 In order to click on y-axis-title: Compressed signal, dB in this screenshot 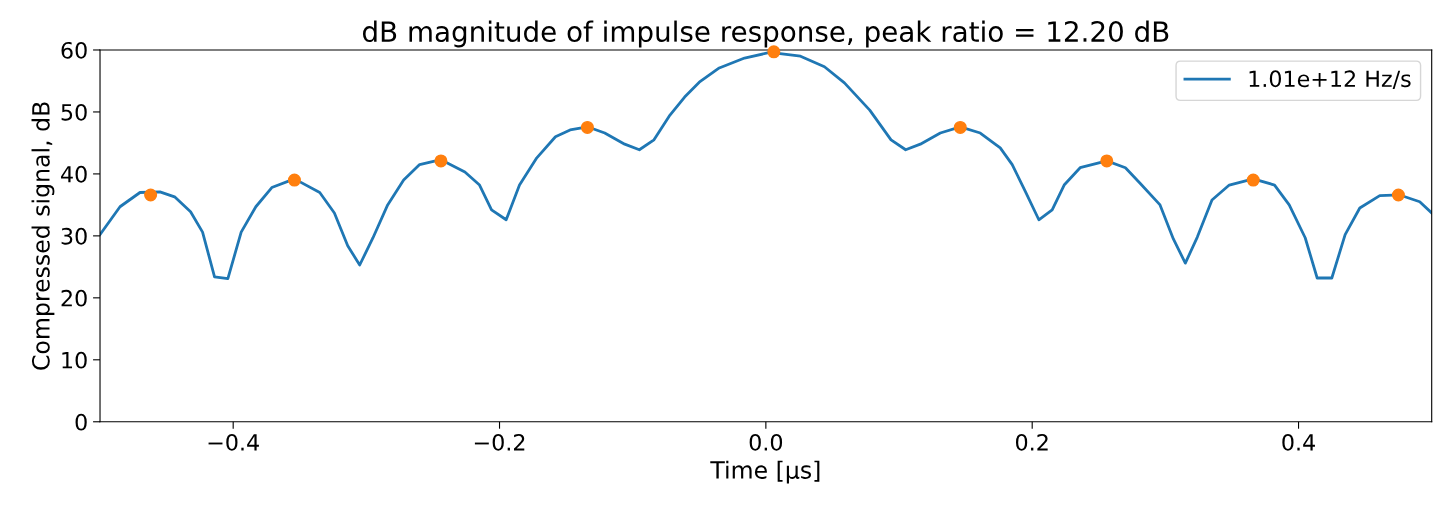, I will do `click(43, 236)`.